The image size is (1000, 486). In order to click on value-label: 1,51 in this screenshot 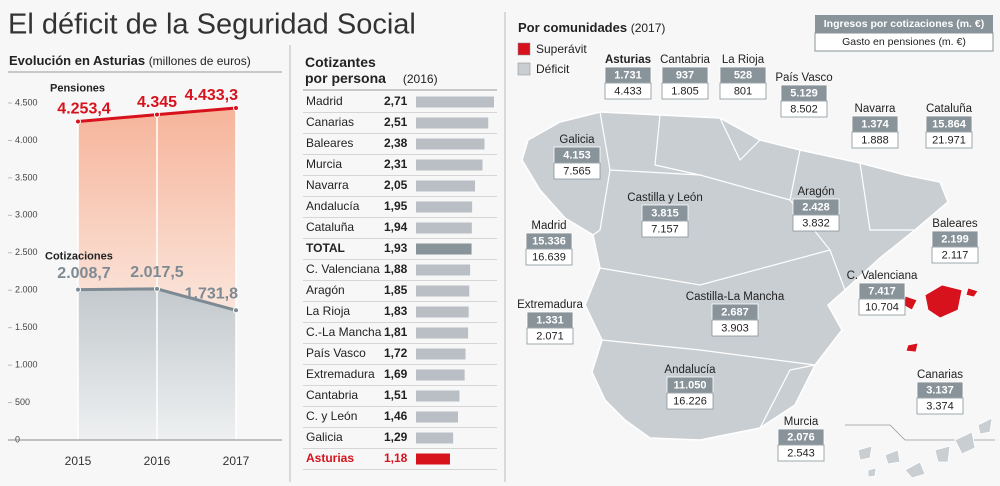, I will do `click(396, 395)`.